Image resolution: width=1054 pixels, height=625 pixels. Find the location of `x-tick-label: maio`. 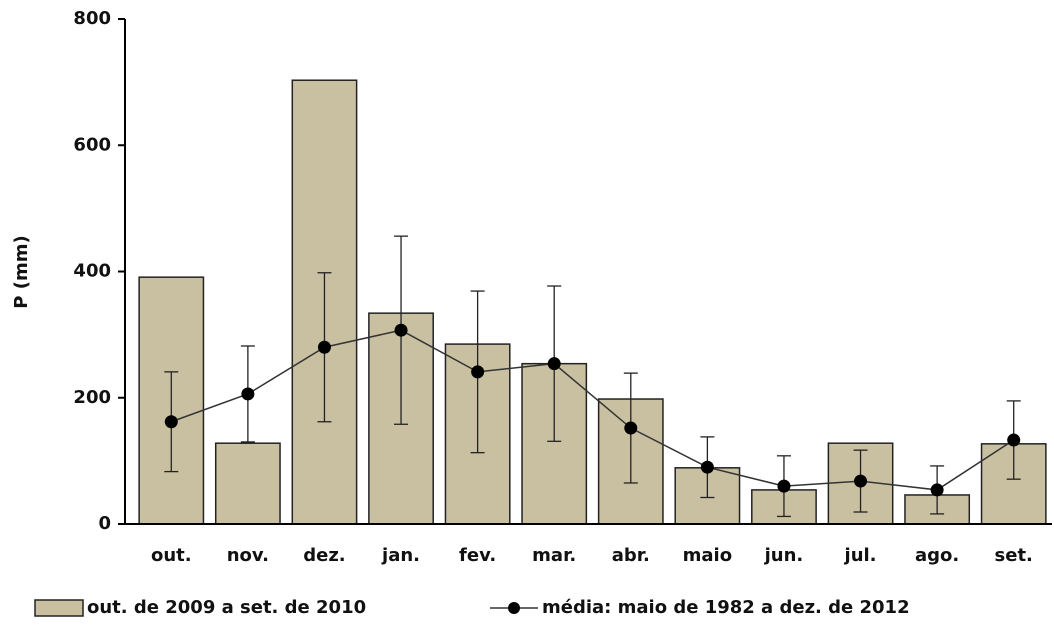

x-tick-label: maio is located at coordinates (707, 555).